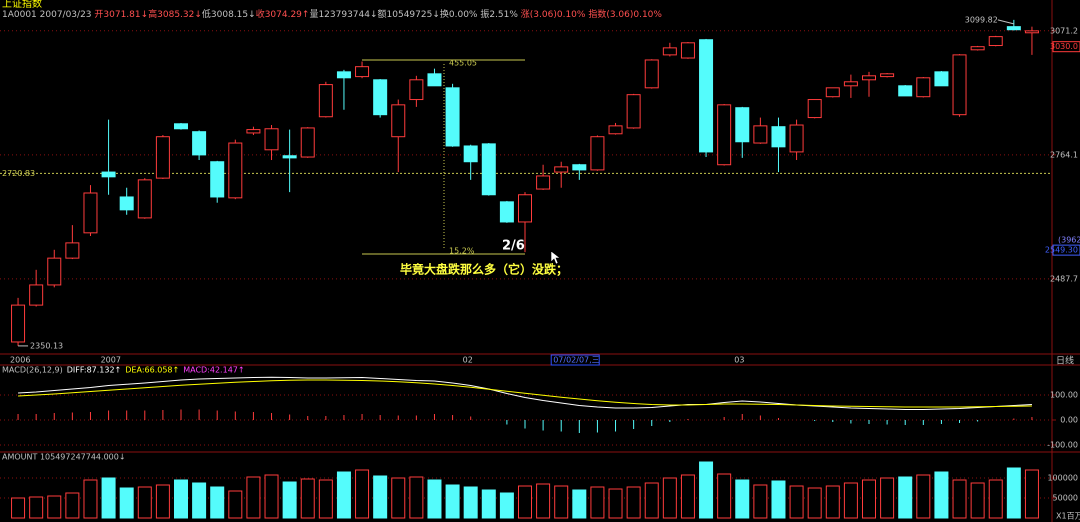 This screenshot has height=522, width=1080. Describe the element at coordinates (283, 14) in the screenshot. I see `quote-field: 收3074.29↑` at that location.